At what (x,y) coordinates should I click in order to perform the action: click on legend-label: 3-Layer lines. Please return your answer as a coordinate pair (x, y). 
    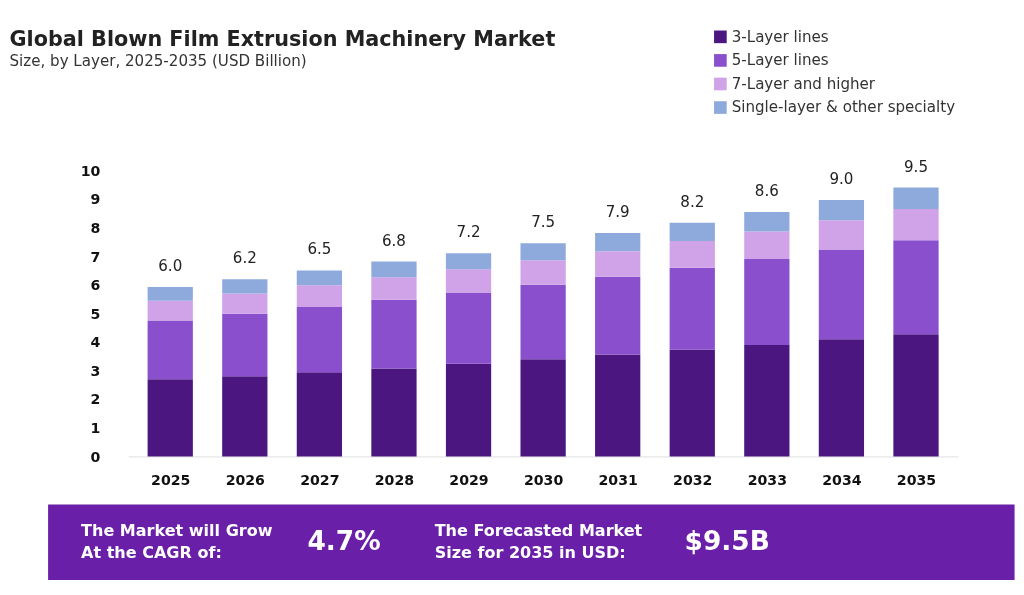
    Looking at the image, I should click on (780, 36).